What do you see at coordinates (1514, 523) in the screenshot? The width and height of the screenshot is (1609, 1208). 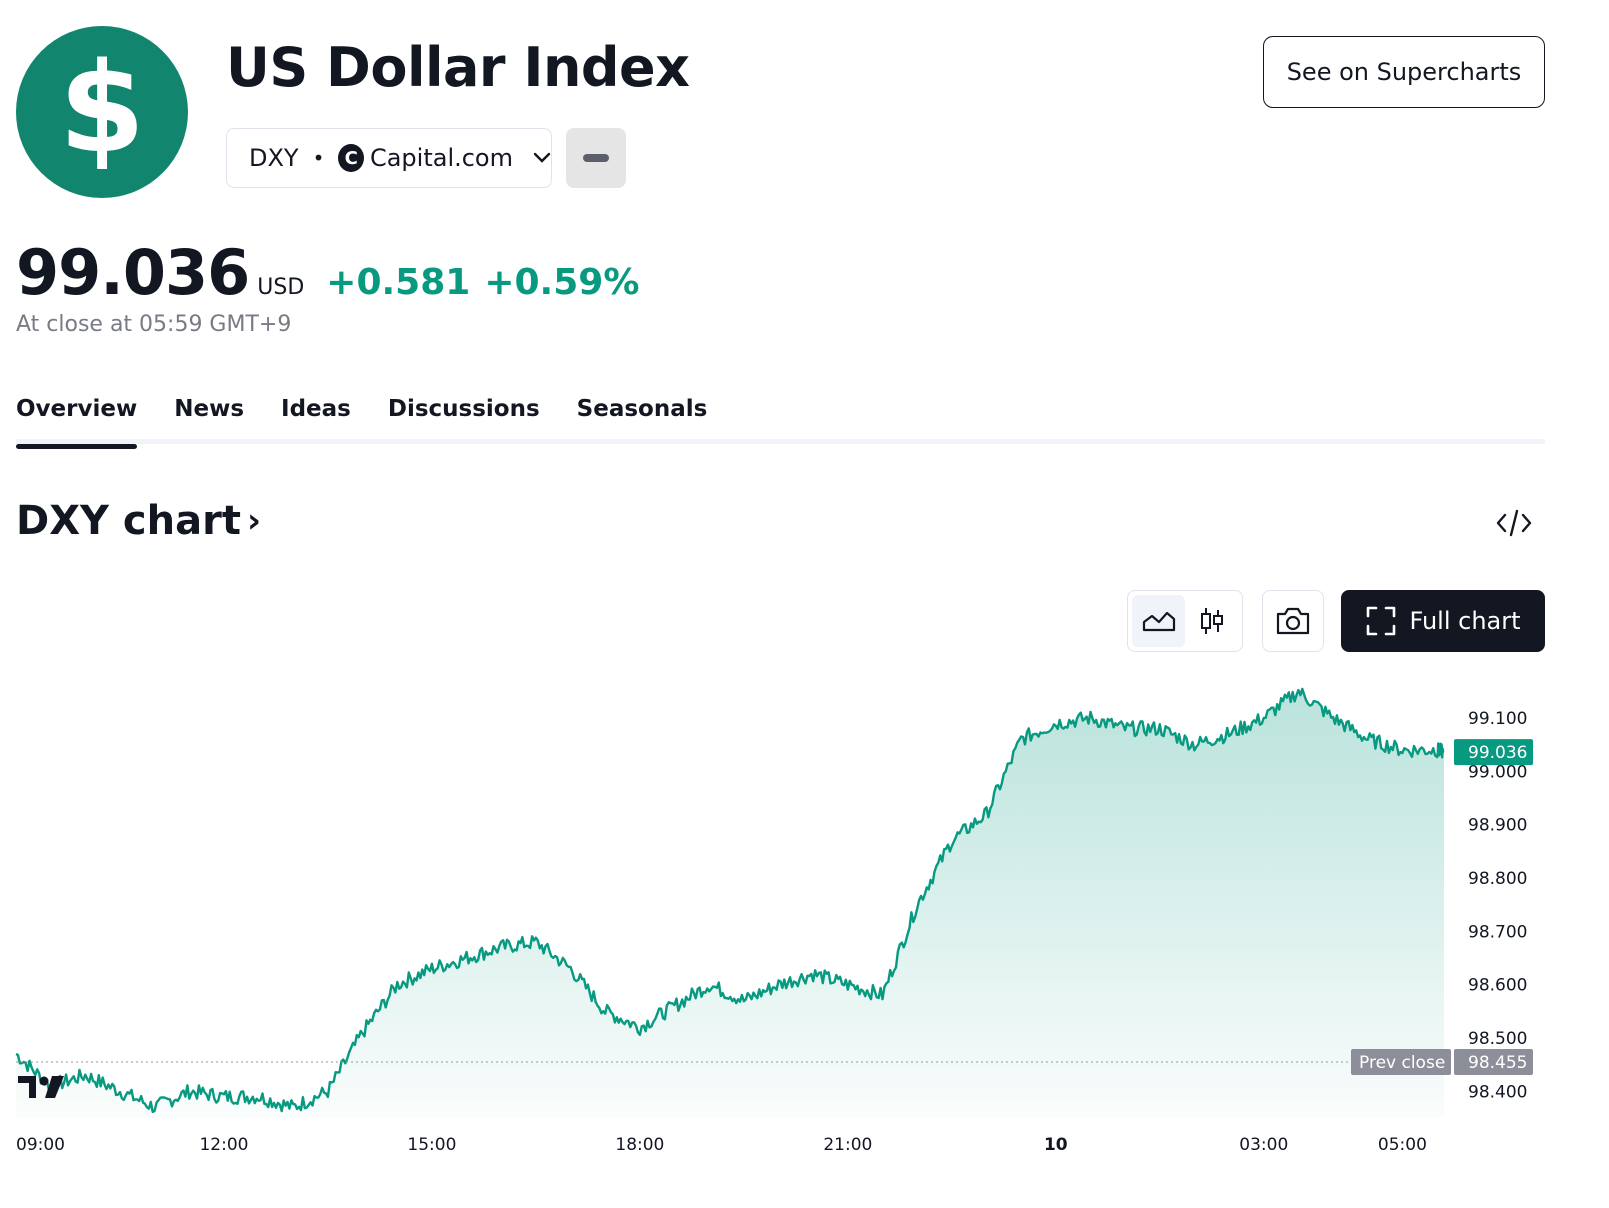 I see `embed-code-icon` at bounding box center [1514, 523].